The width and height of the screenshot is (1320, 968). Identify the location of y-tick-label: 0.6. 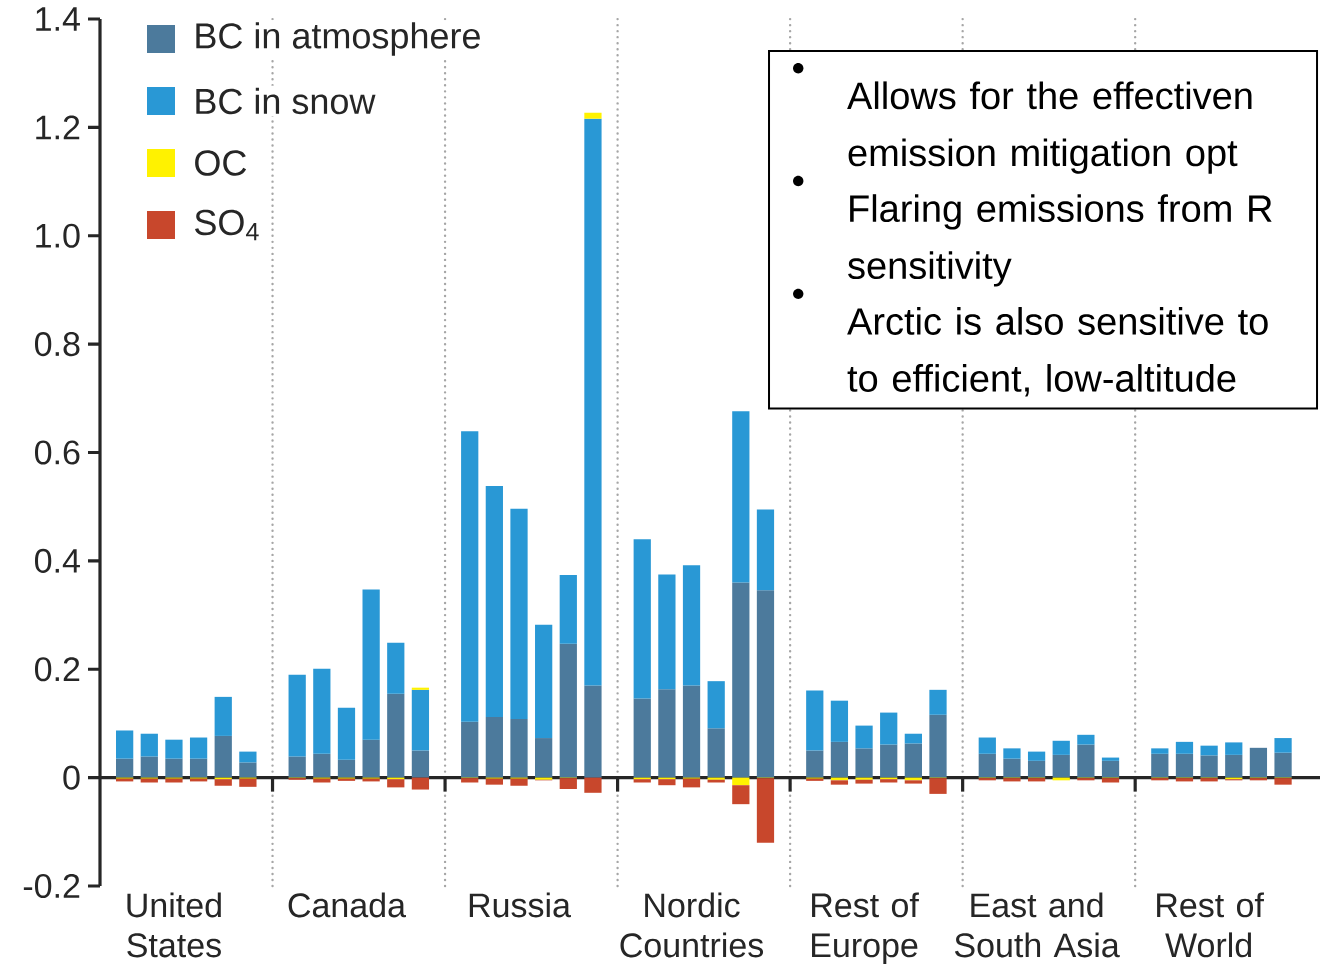
(57, 452).